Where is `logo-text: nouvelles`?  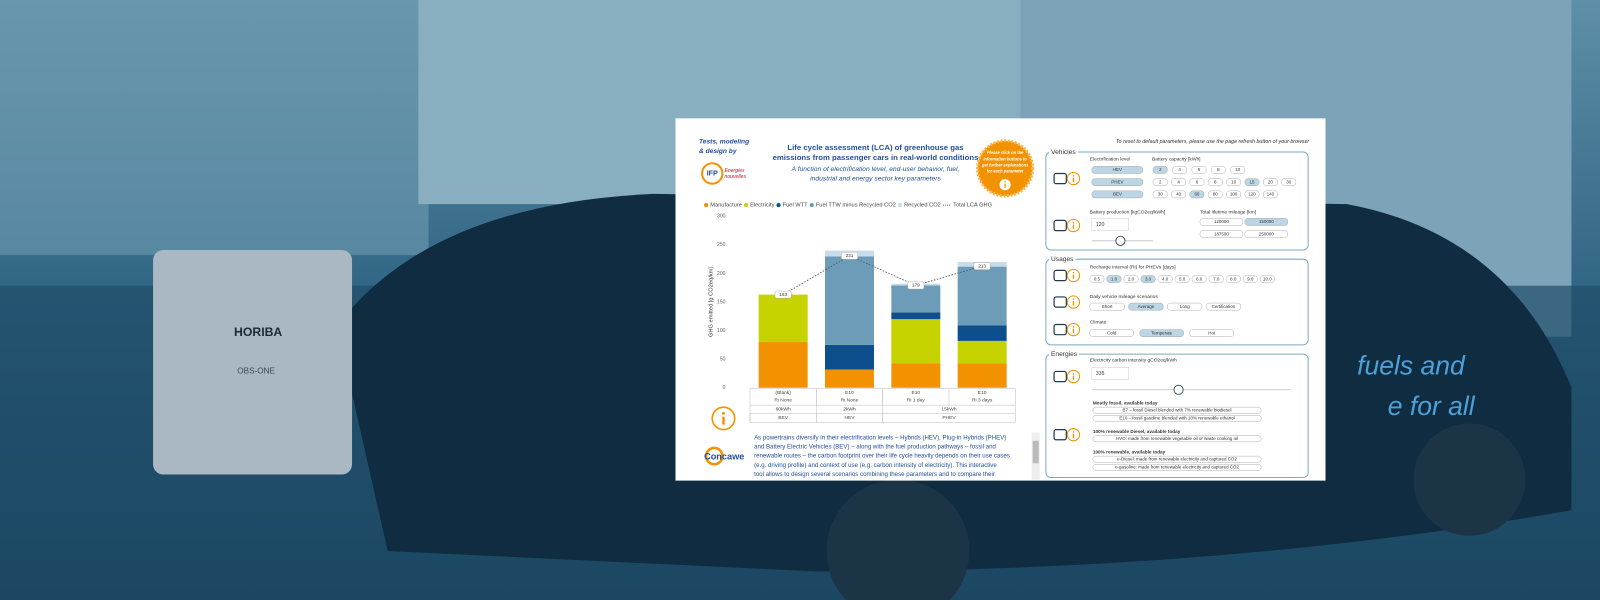 logo-text: nouvelles is located at coordinates (735, 177).